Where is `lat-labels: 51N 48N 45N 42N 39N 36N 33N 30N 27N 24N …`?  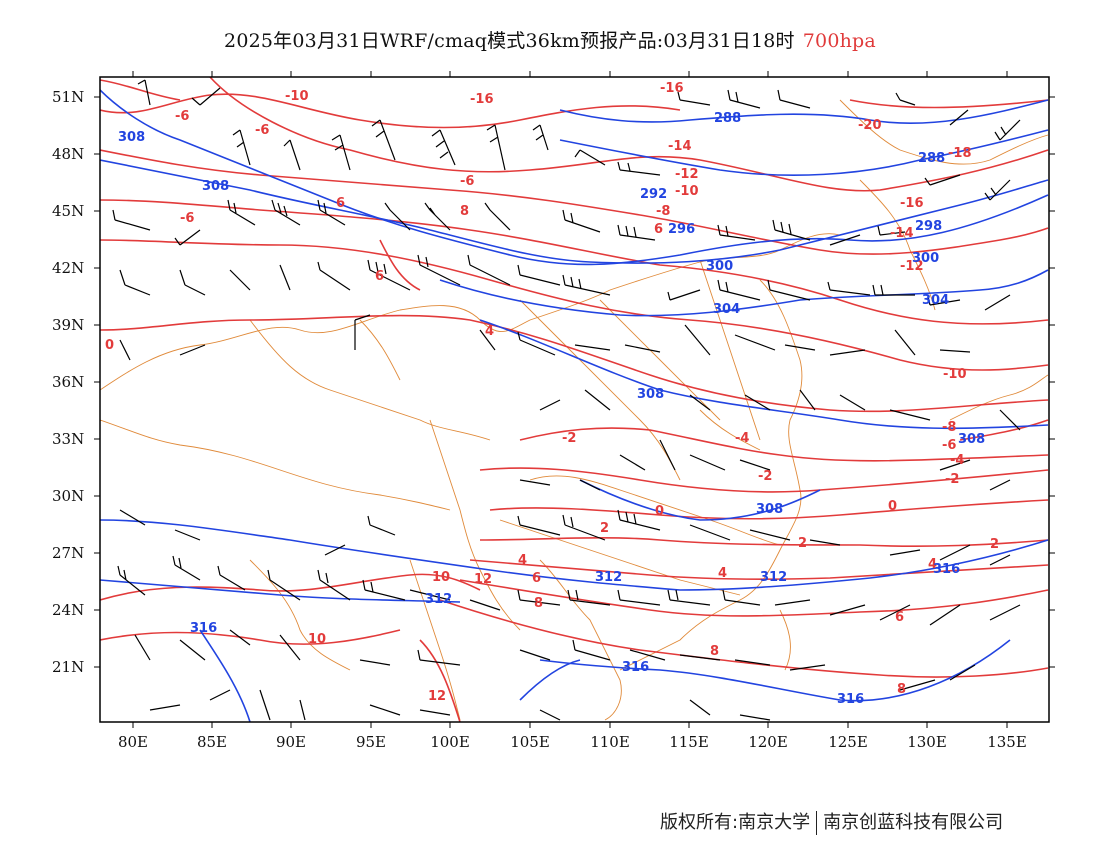
lat-labels: 51N 48N 45N 42N 39N 36N 33N 30N 27N 24N … is located at coordinates (68, 382).